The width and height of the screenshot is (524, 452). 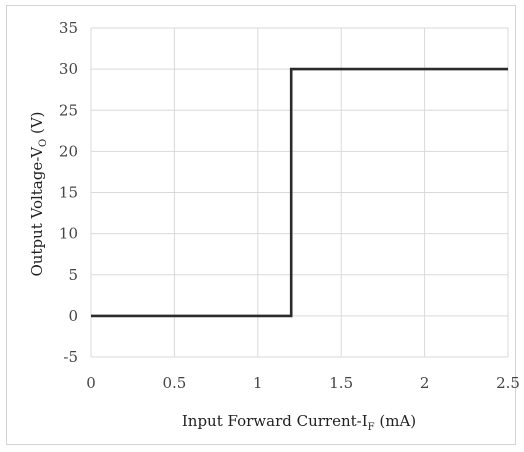 What do you see at coordinates (73, 316) in the screenshot?
I see `y-tick-label: 0` at bounding box center [73, 316].